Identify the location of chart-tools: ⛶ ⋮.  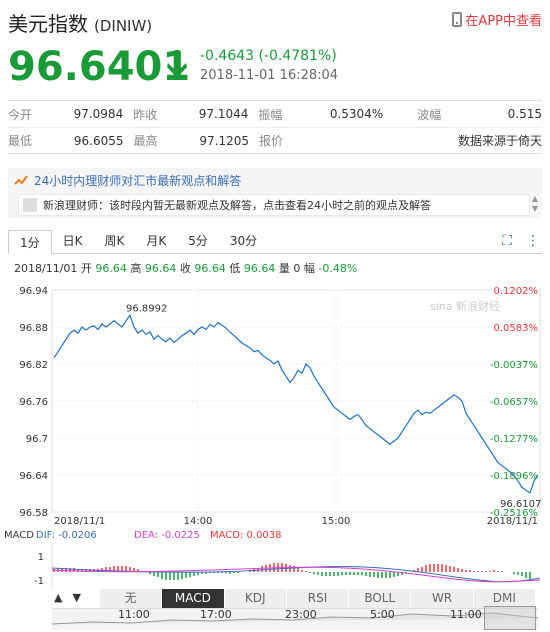
(521, 241).